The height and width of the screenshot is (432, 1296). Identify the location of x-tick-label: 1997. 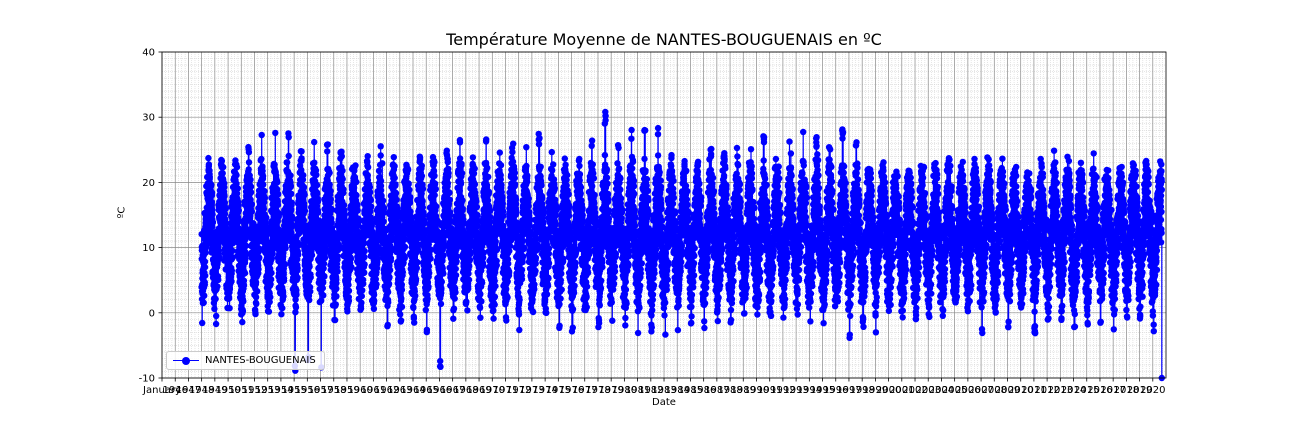
(848, 390).